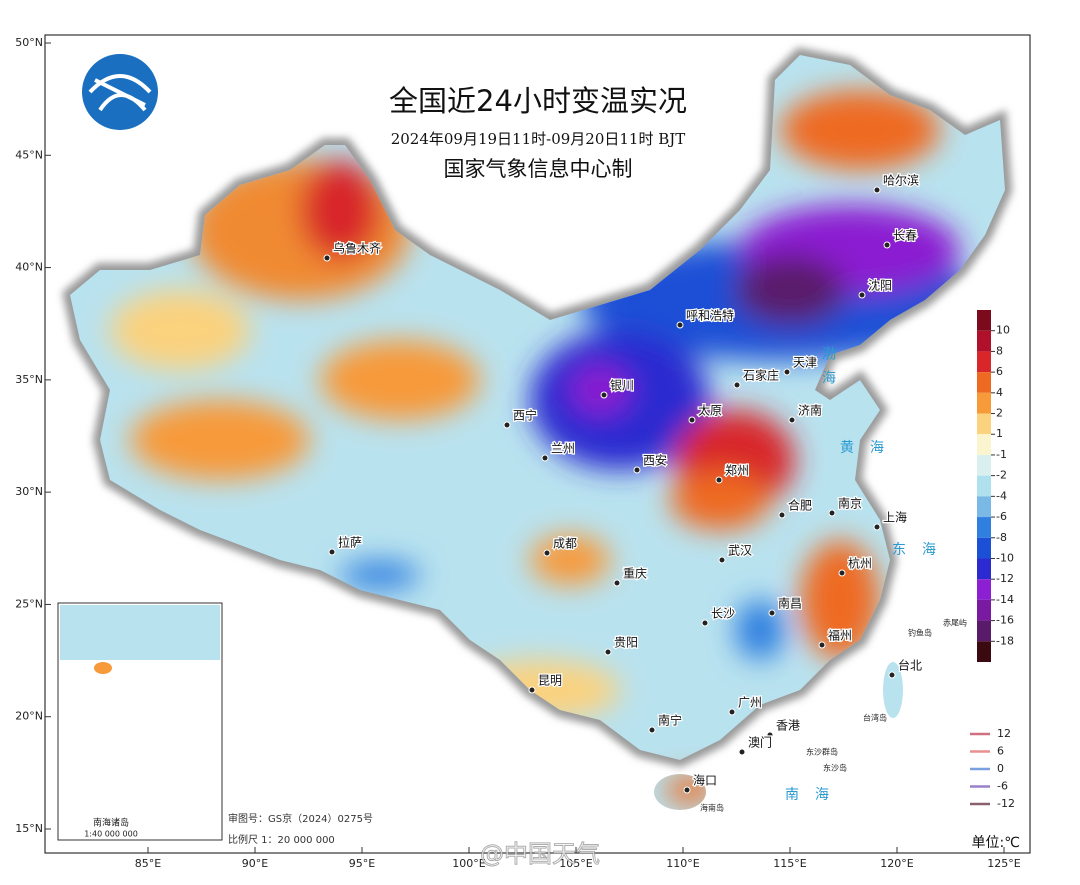 This screenshot has width=1080, height=885. I want to click on logo-mark, so click(120, 93).